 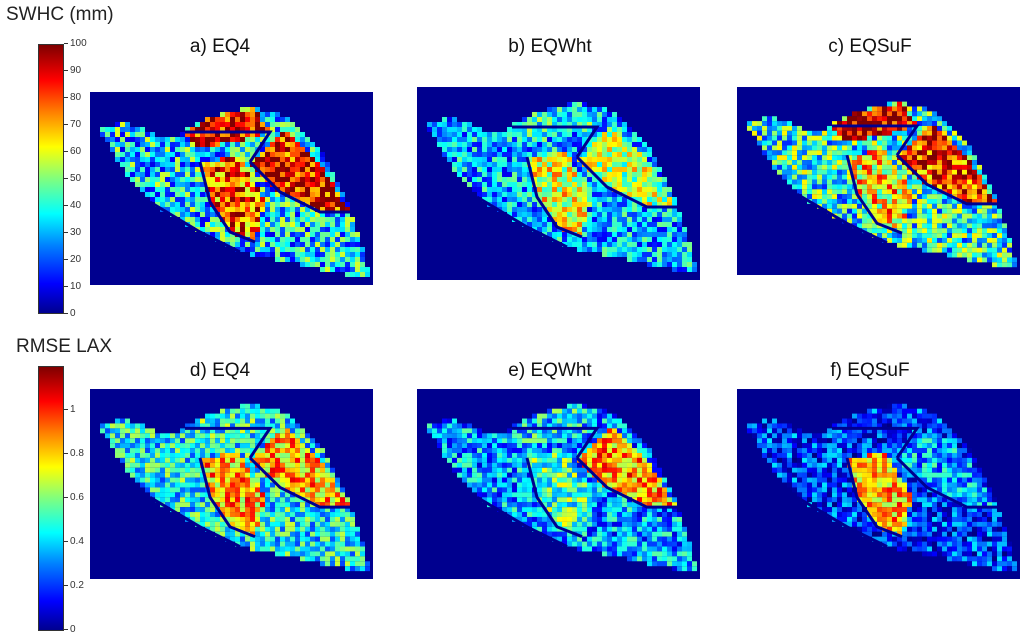 What do you see at coordinates (72, 178) in the screenshot?
I see `swhc-tick-label: 50` at bounding box center [72, 178].